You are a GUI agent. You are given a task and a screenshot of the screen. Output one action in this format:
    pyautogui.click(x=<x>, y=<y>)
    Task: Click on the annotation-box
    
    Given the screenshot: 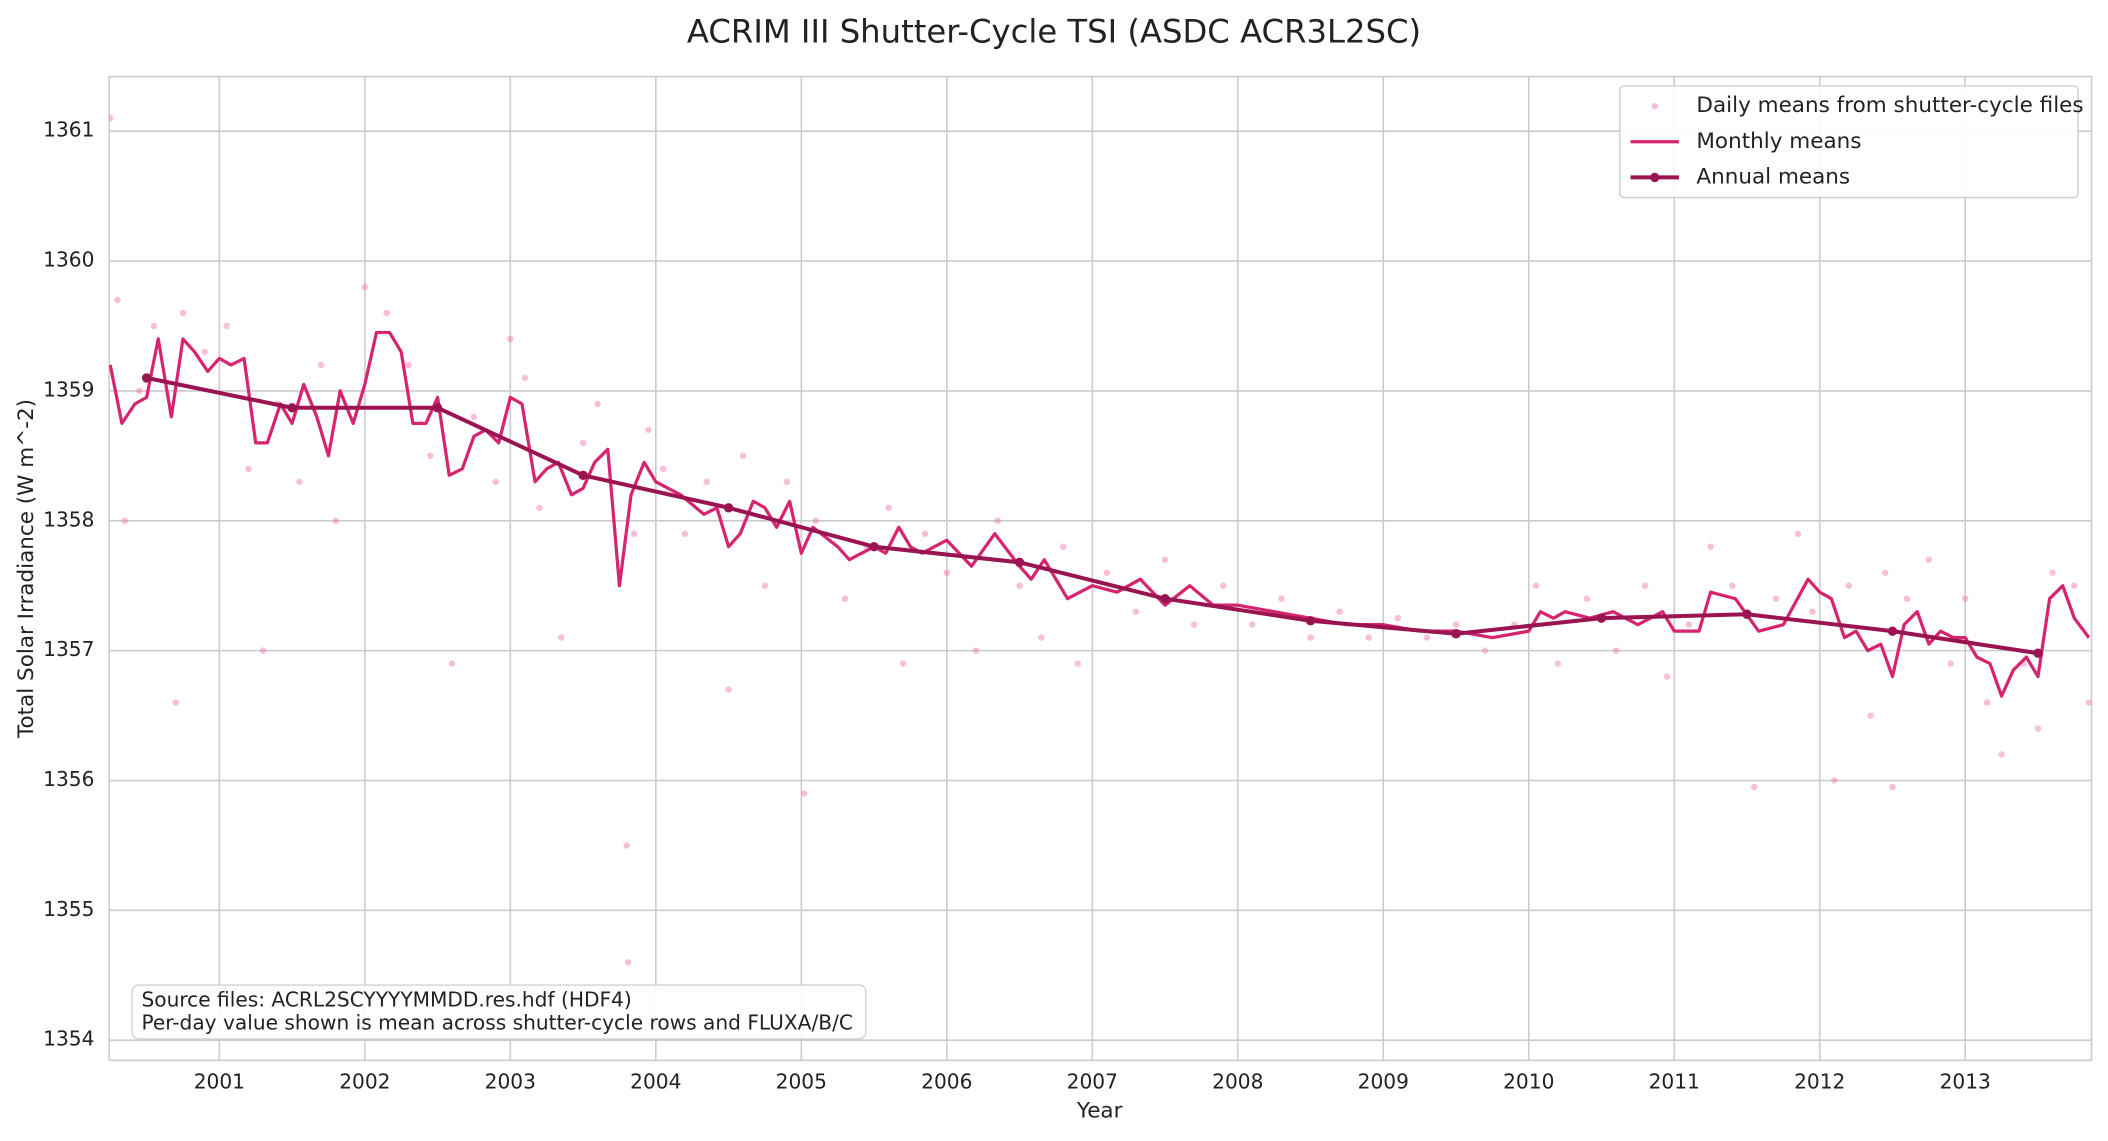 What is the action you would take?
    pyautogui.click(x=499, y=1012)
    